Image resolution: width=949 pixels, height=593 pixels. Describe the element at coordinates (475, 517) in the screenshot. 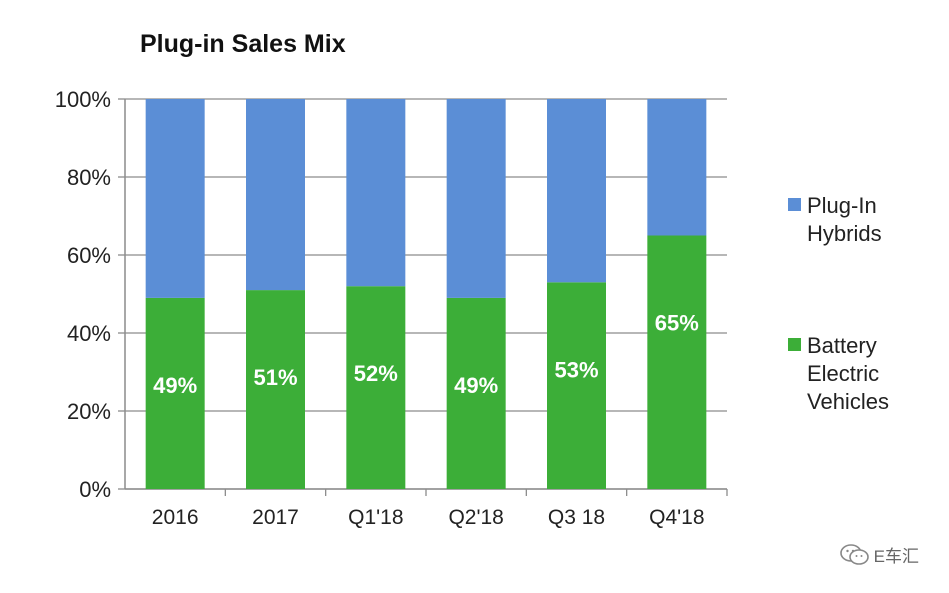

I see `x-tick-label: Q2'18` at that location.